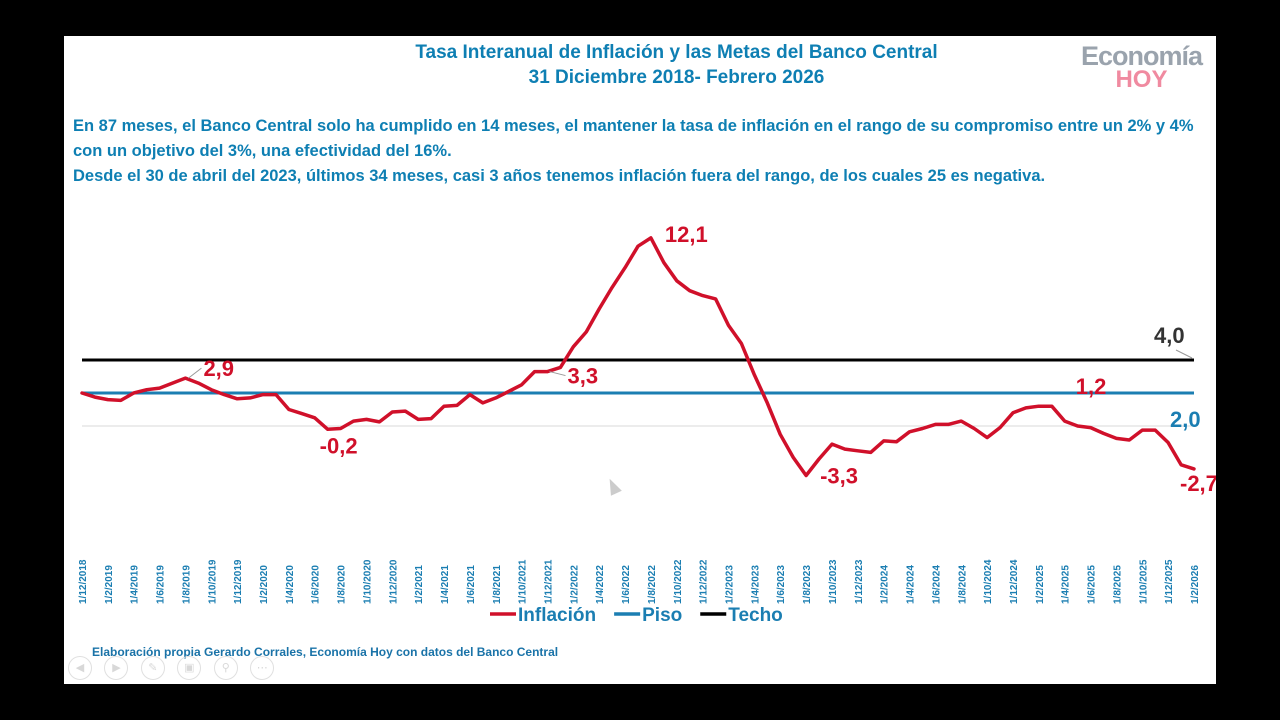  Describe the element at coordinates (1195, 584) in the screenshot. I see `x-tick-label: 1/2/2026` at that location.